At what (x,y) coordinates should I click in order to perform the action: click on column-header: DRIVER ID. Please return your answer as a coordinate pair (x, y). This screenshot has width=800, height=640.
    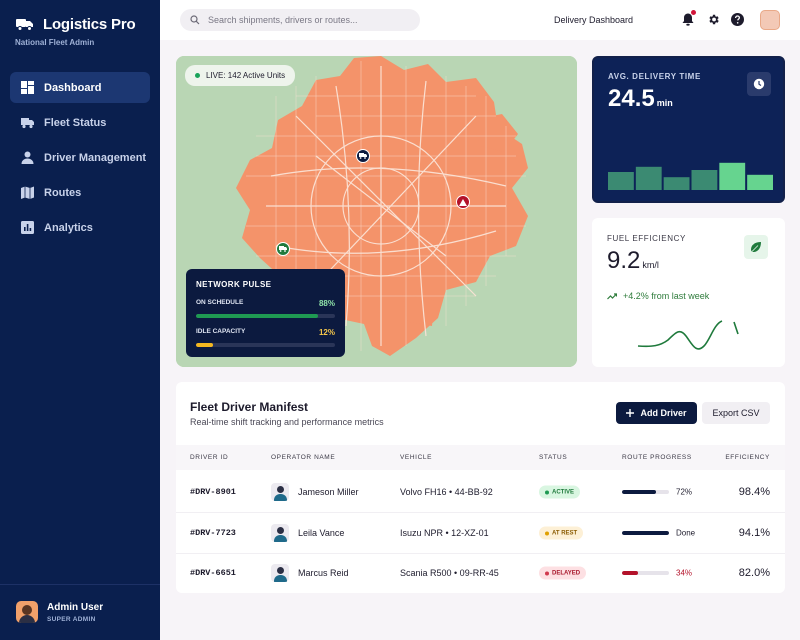
    Looking at the image, I should click on (209, 457).